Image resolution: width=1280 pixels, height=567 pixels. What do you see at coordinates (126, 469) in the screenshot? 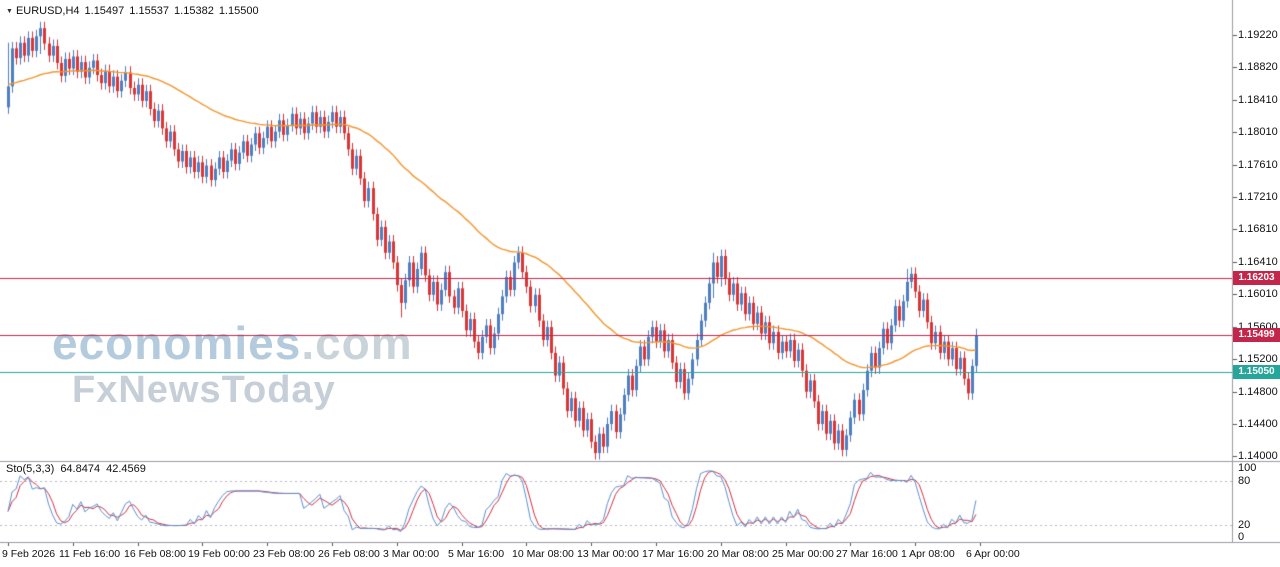
I see `indicator-signal-value: 42.4569` at bounding box center [126, 469].